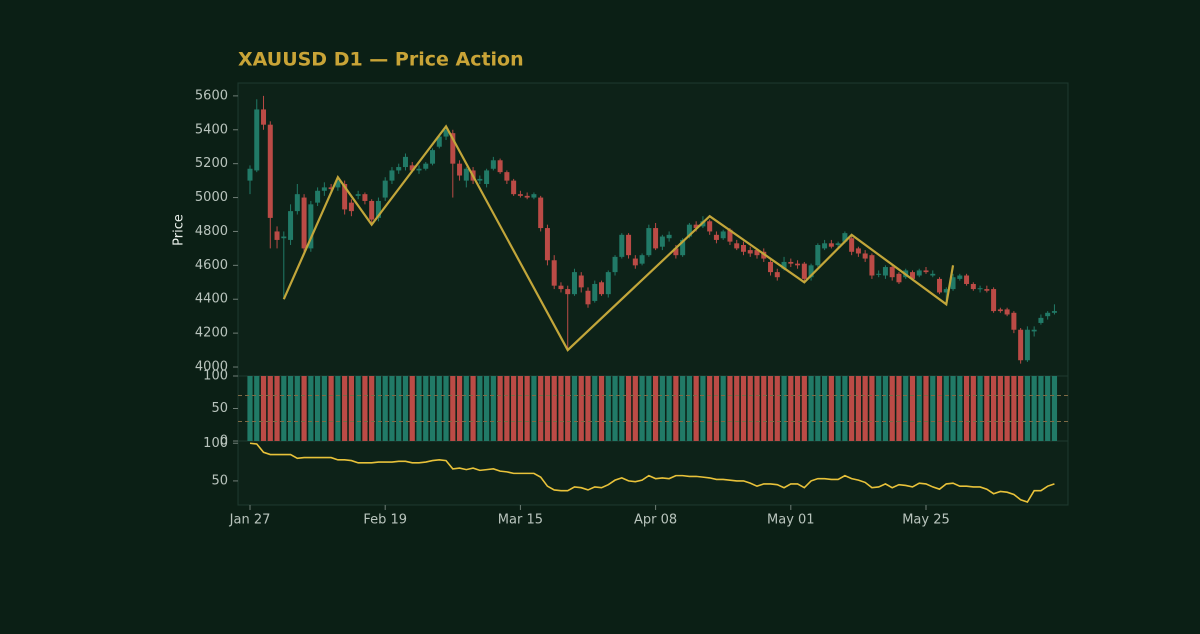 This screenshot has width=1200, height=634. What do you see at coordinates (791, 520) in the screenshot?
I see `x-tick-label: May 01` at bounding box center [791, 520].